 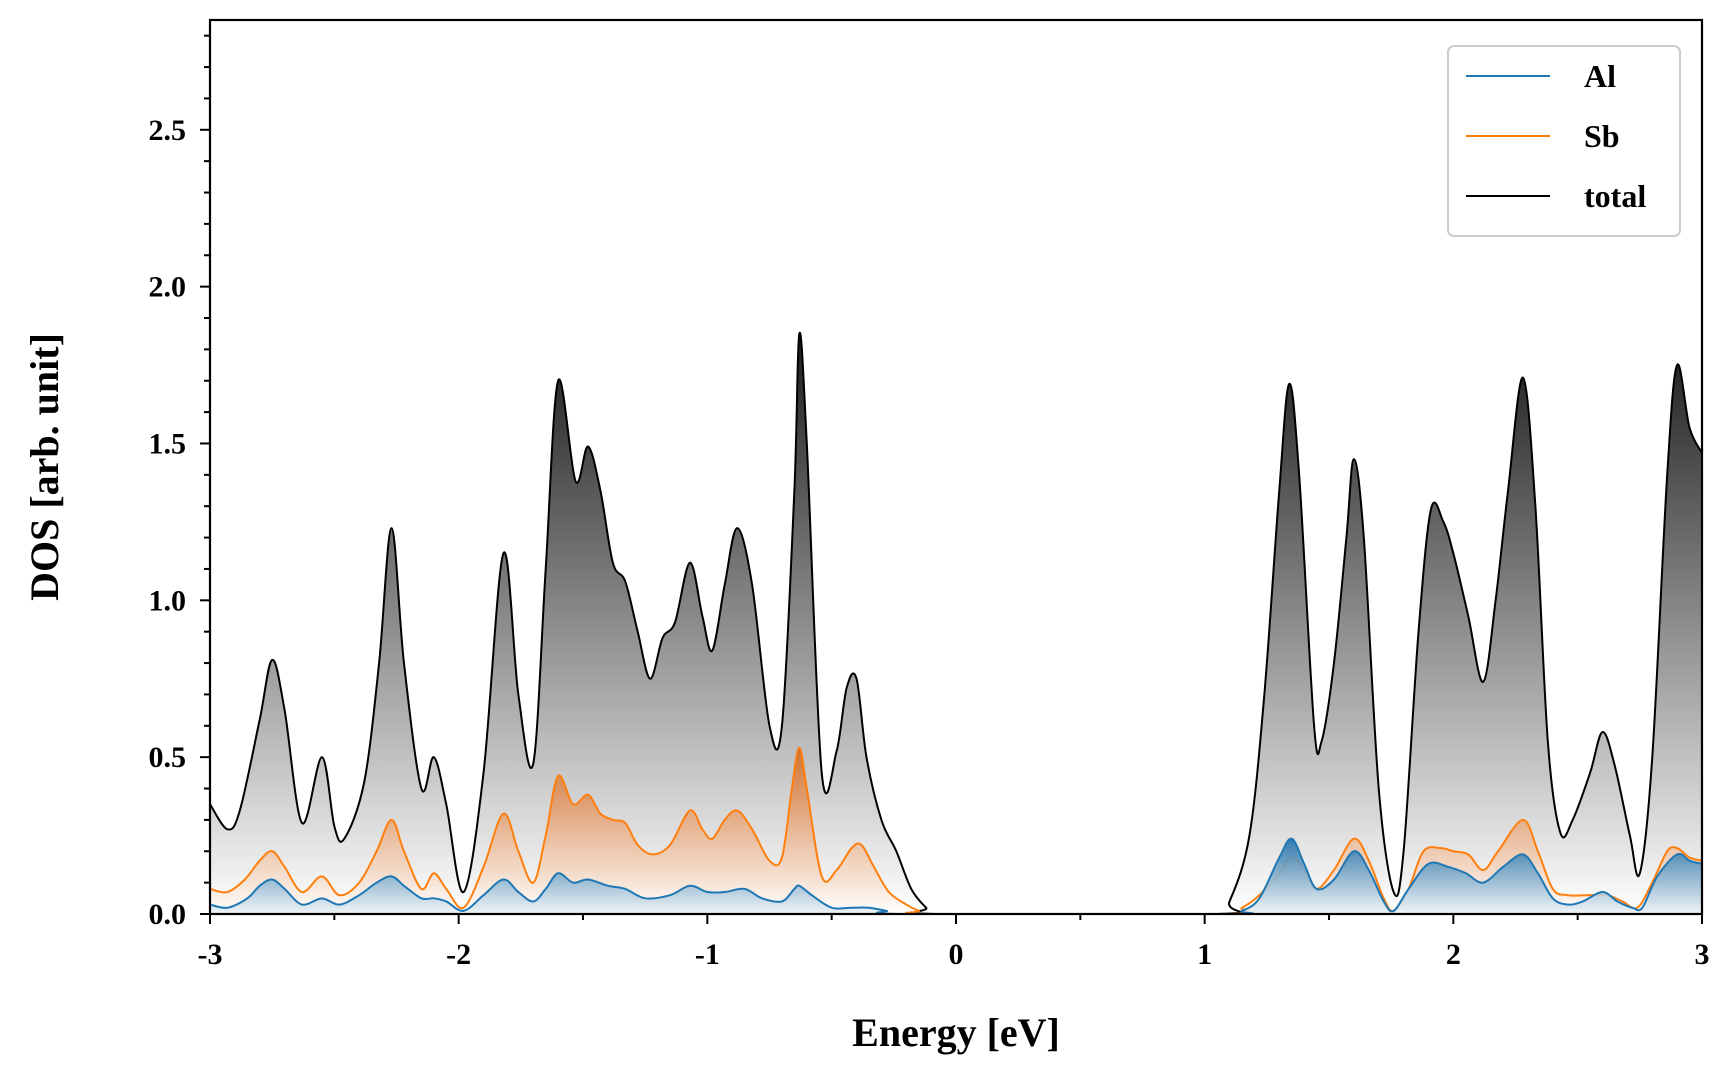 I want to click on series-area-sb, so click(x=956, y=830).